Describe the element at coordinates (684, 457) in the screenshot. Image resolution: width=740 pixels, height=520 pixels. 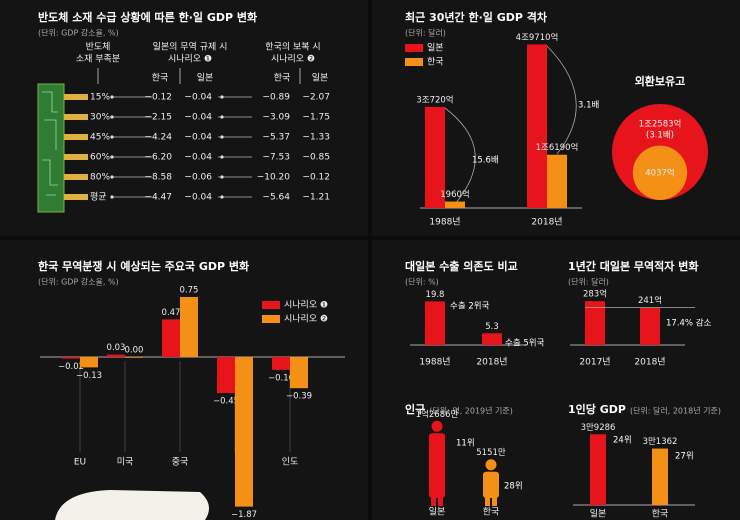
I see `annotation: 27위` at that location.